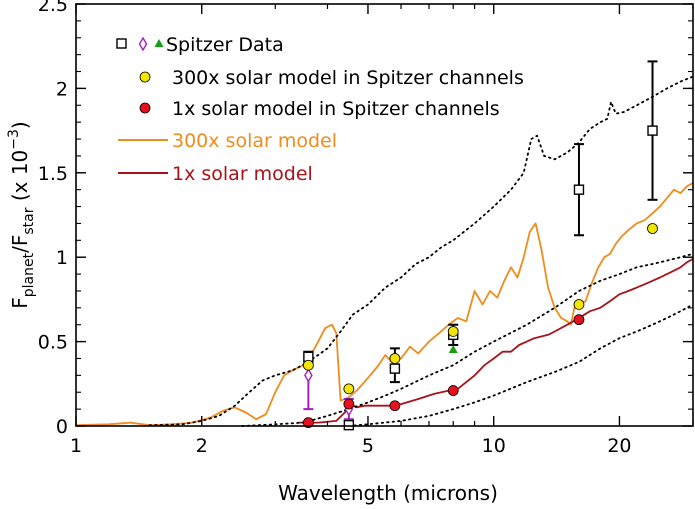 The width and height of the screenshot is (695, 509). I want to click on x-tick-label: 5, so click(368, 446).